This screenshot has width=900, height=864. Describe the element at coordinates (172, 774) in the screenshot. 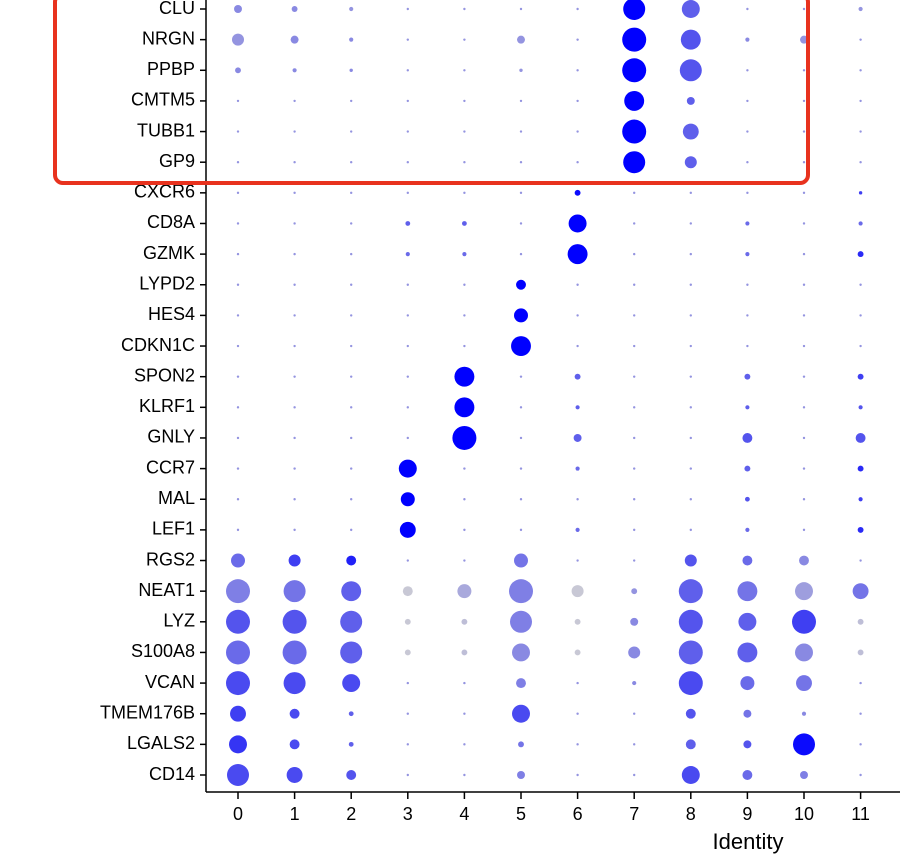

I see `y-tick-label: CD14` at that location.